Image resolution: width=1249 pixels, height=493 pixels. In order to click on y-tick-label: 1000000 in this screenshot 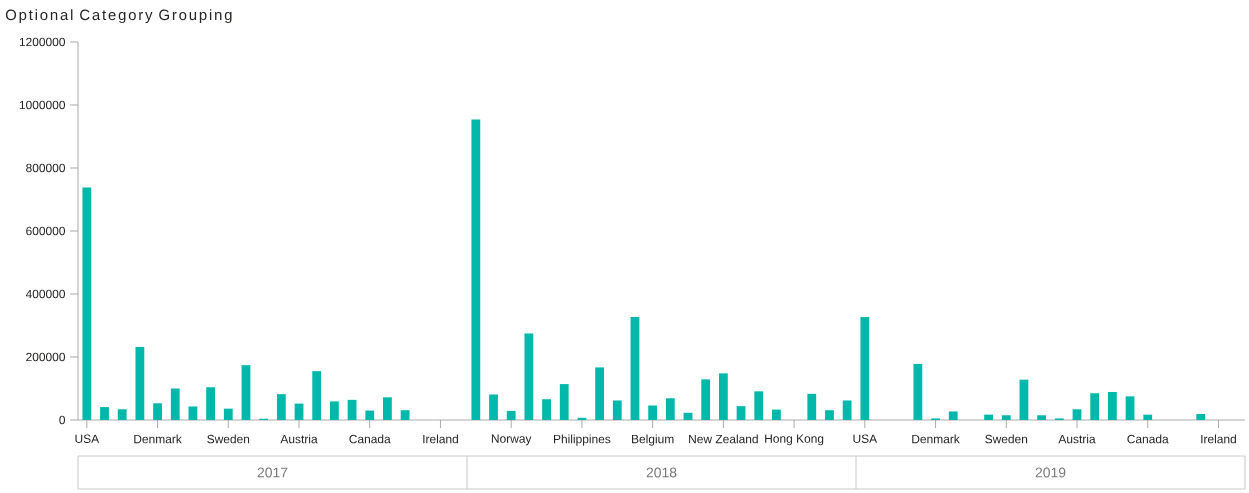, I will do `click(42, 105)`.